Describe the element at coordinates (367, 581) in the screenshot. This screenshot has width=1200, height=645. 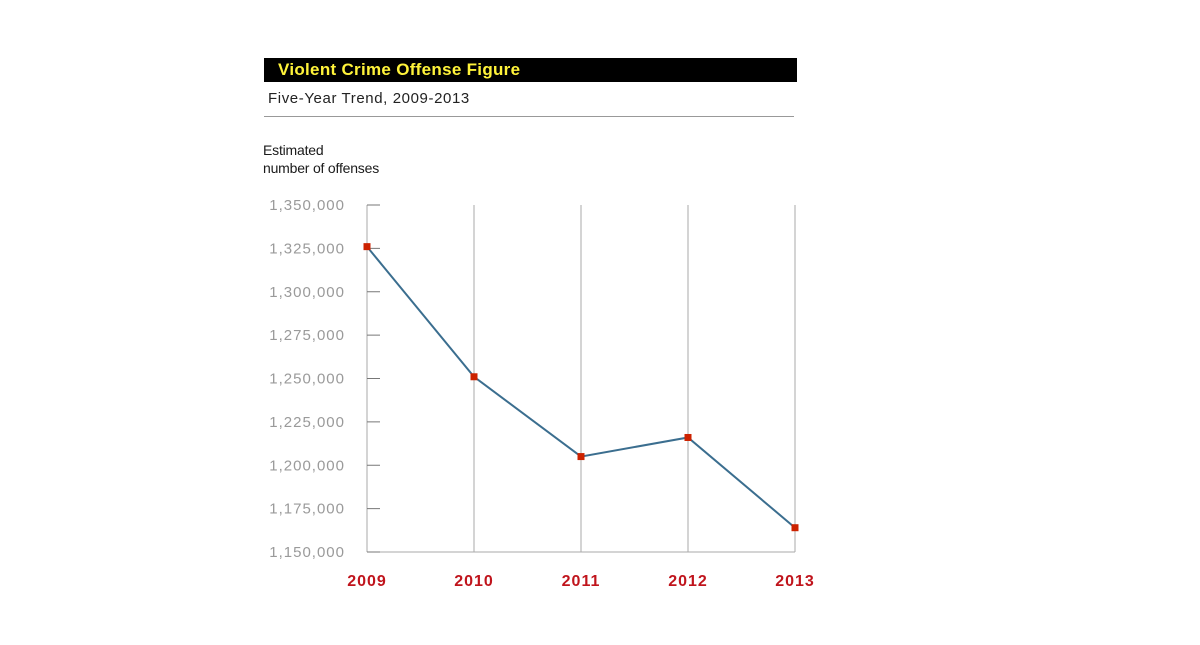
I see `x-category-label: 2009` at that location.